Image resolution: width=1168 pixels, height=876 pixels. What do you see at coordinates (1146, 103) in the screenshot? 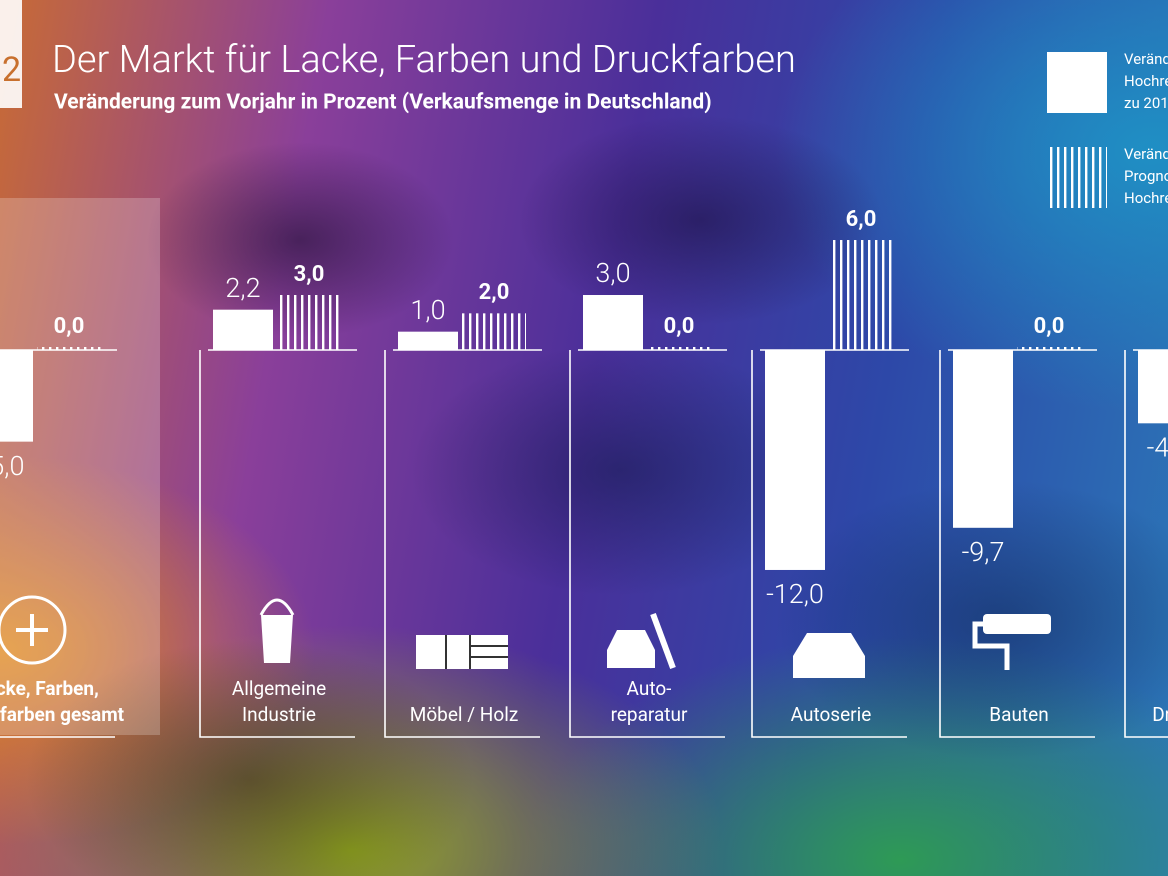
I see `legend-label: zu 2019` at bounding box center [1146, 103].